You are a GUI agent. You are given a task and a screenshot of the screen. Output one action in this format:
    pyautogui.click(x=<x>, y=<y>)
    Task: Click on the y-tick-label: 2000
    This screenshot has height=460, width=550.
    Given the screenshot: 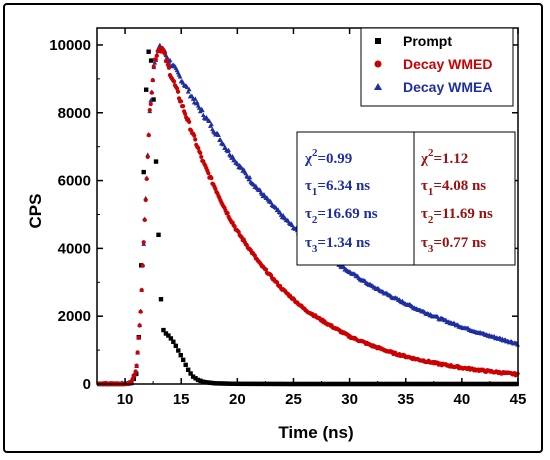 What is the action you would take?
    pyautogui.click(x=74, y=316)
    